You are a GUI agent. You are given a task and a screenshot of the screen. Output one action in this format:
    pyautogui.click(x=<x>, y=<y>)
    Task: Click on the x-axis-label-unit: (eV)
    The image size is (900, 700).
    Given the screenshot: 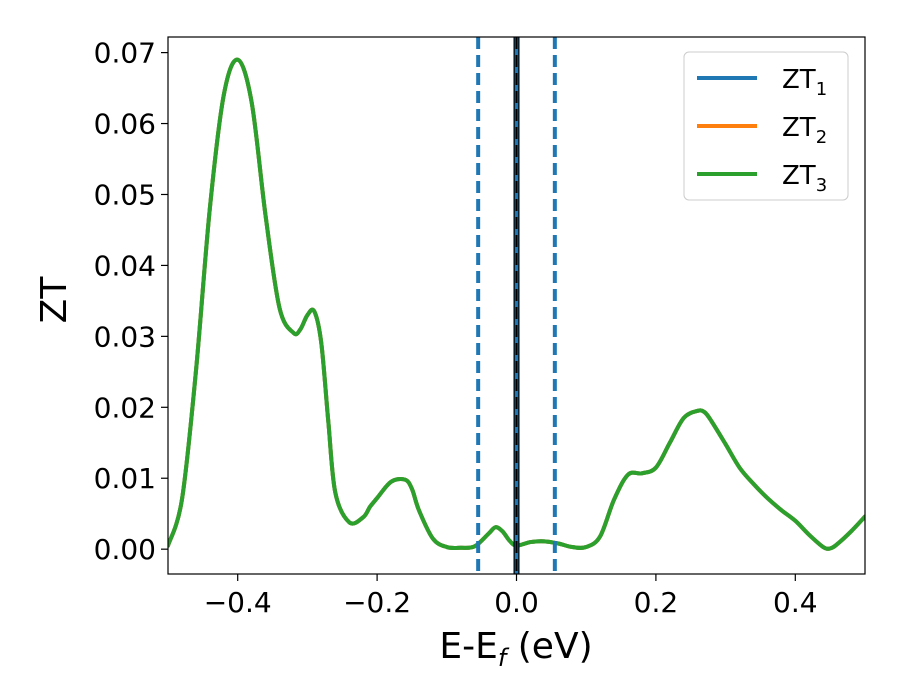 What is the action you would take?
    pyautogui.click(x=549, y=646)
    